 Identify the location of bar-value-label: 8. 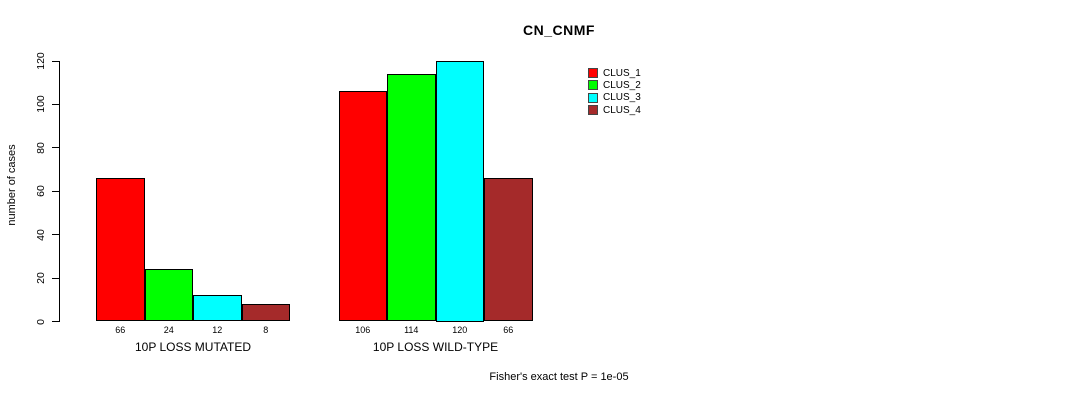
(266, 330).